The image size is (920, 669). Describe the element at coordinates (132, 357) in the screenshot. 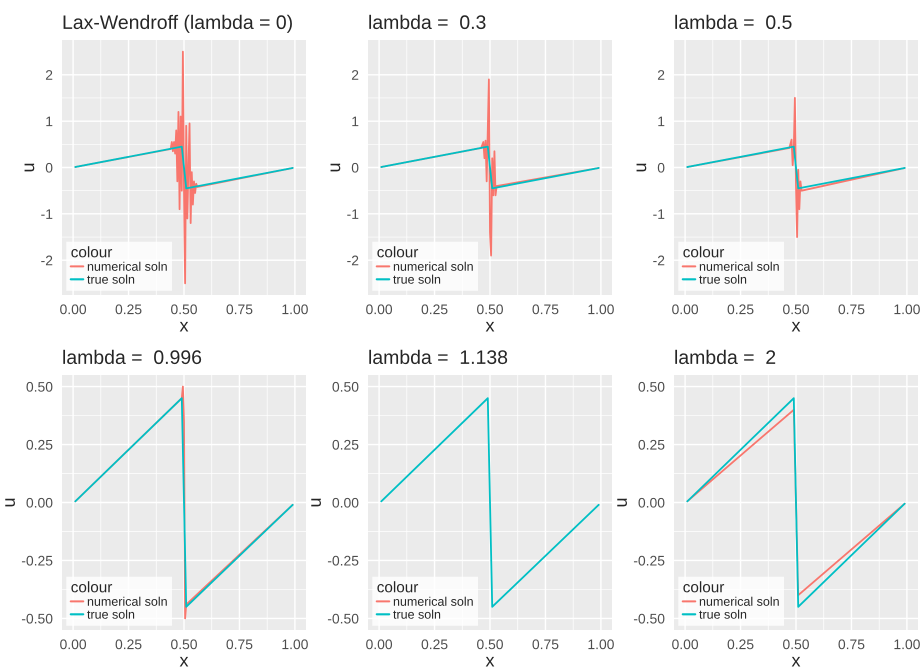

I see `chart-title: lambda = 0.996` at that location.